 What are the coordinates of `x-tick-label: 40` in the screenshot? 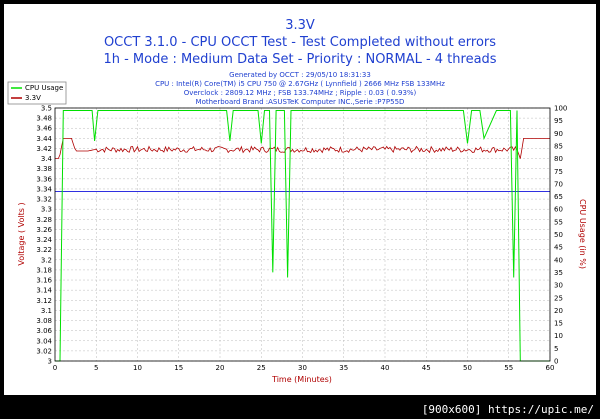 It's located at (385, 368).